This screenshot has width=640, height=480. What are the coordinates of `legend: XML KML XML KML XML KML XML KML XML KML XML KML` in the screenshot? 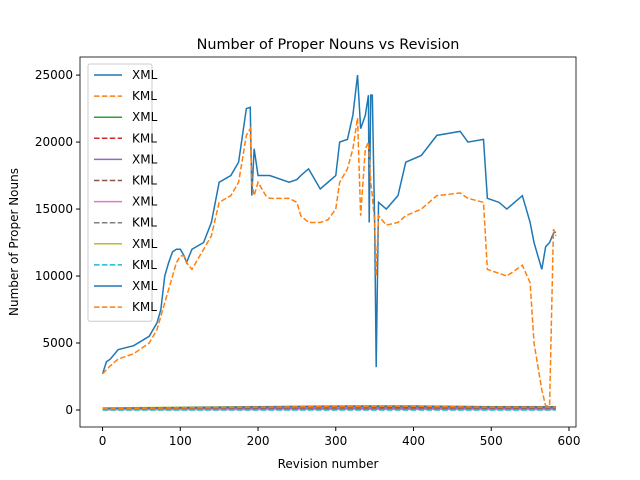 It's located at (122, 192).